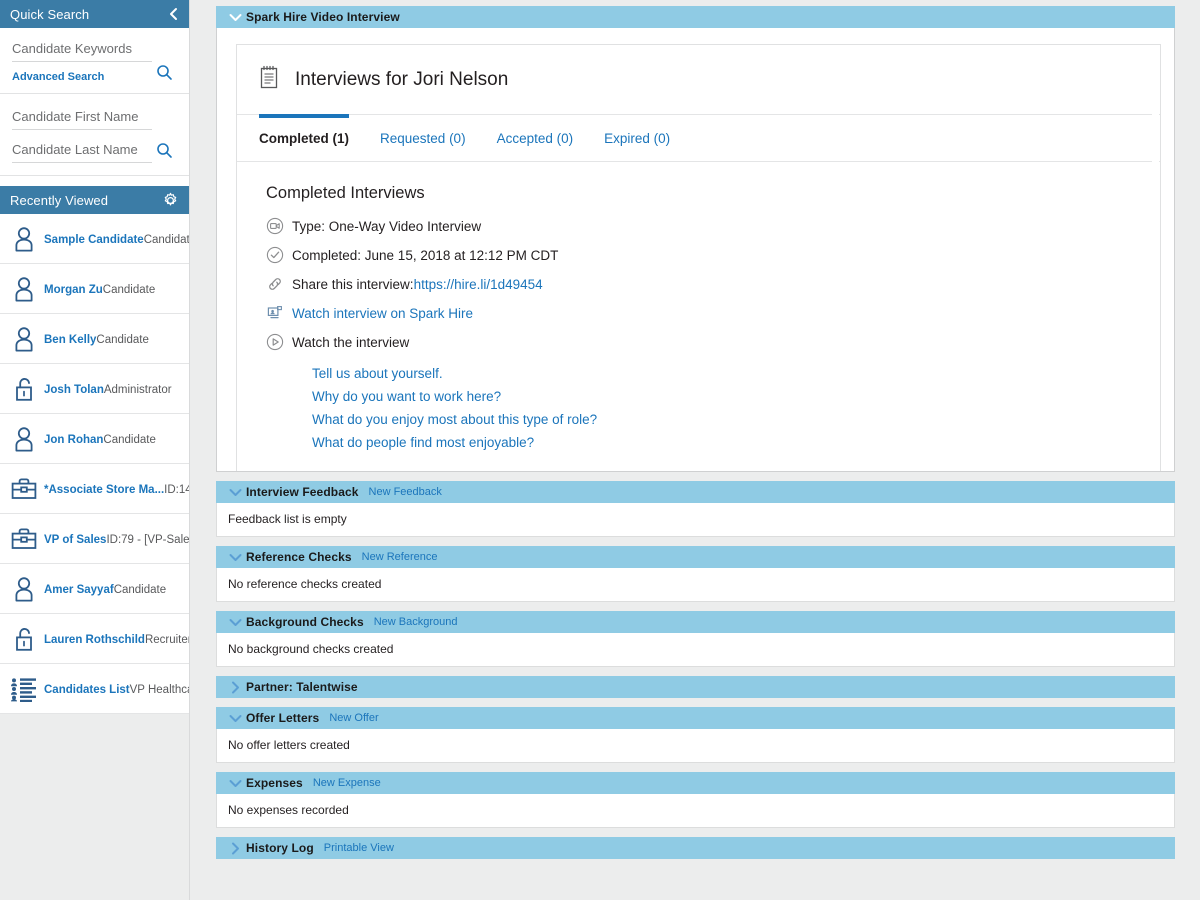 This screenshot has height=900, width=1200. I want to click on list-item: Morgan ZuCandidate, so click(94, 289).